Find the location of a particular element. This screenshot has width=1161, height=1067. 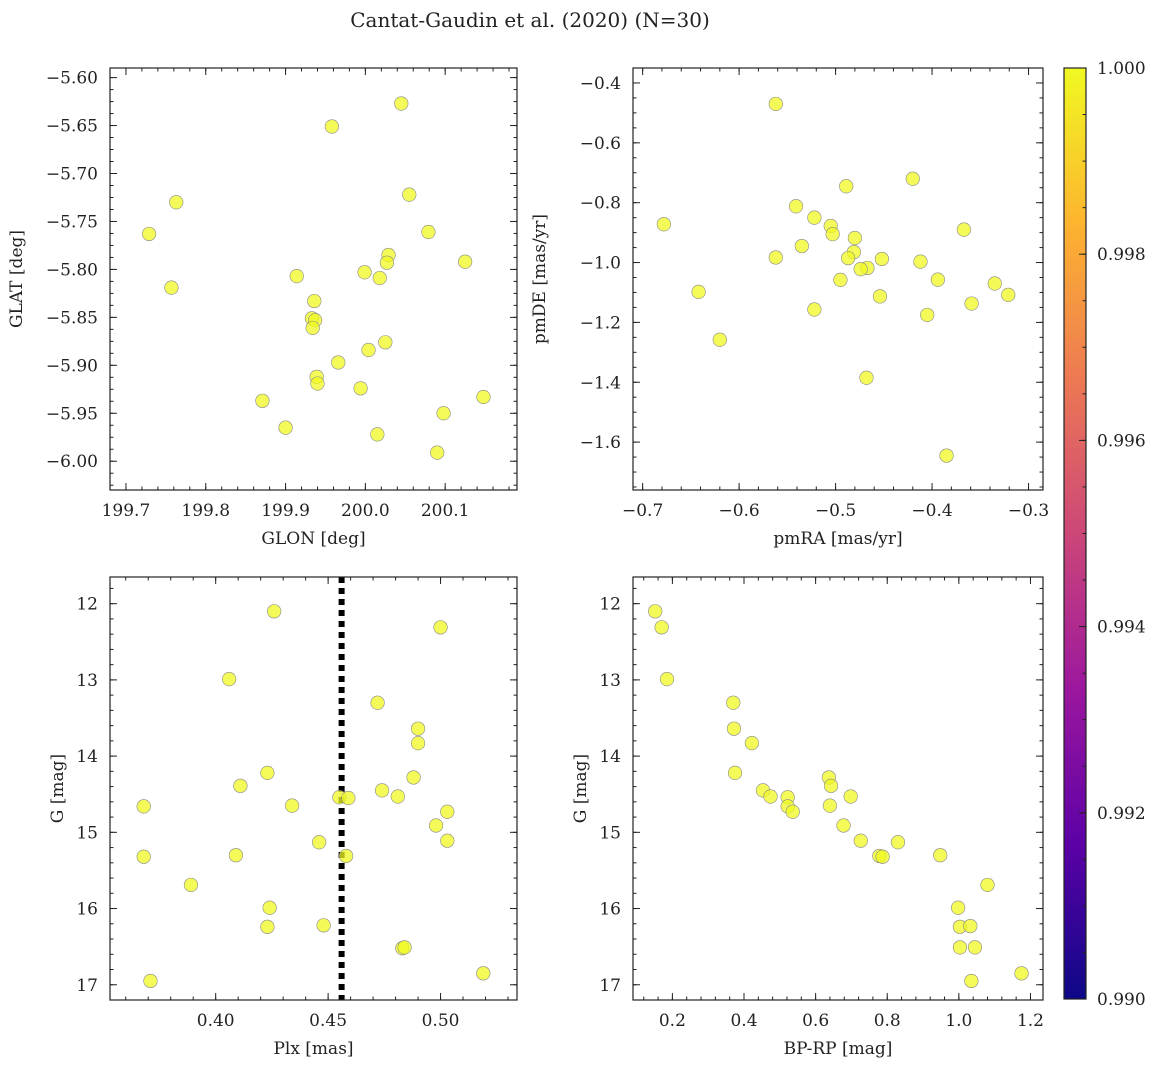

y-tick-label: −6.00 is located at coordinates (72, 462).